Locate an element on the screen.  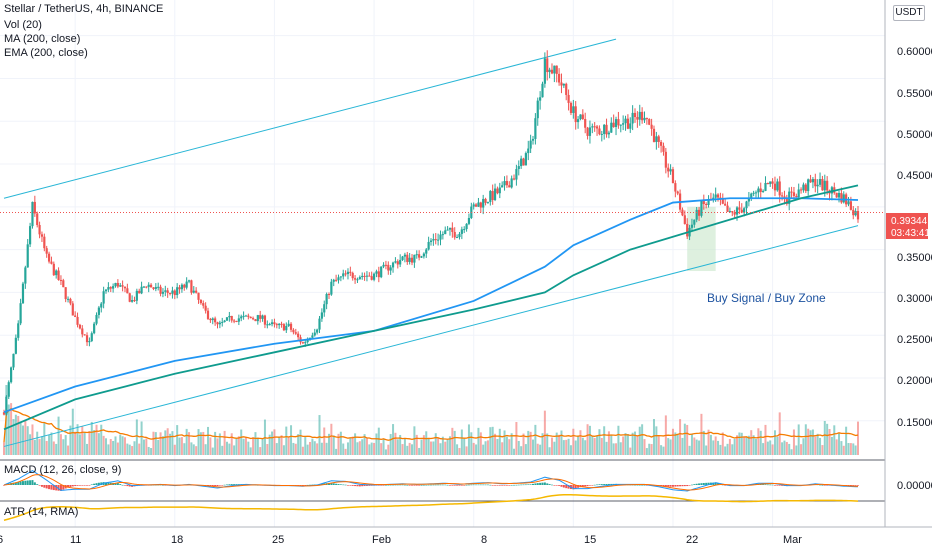
macd-legend: MACD (12, 26, close, 9) is located at coordinates (63, 470).